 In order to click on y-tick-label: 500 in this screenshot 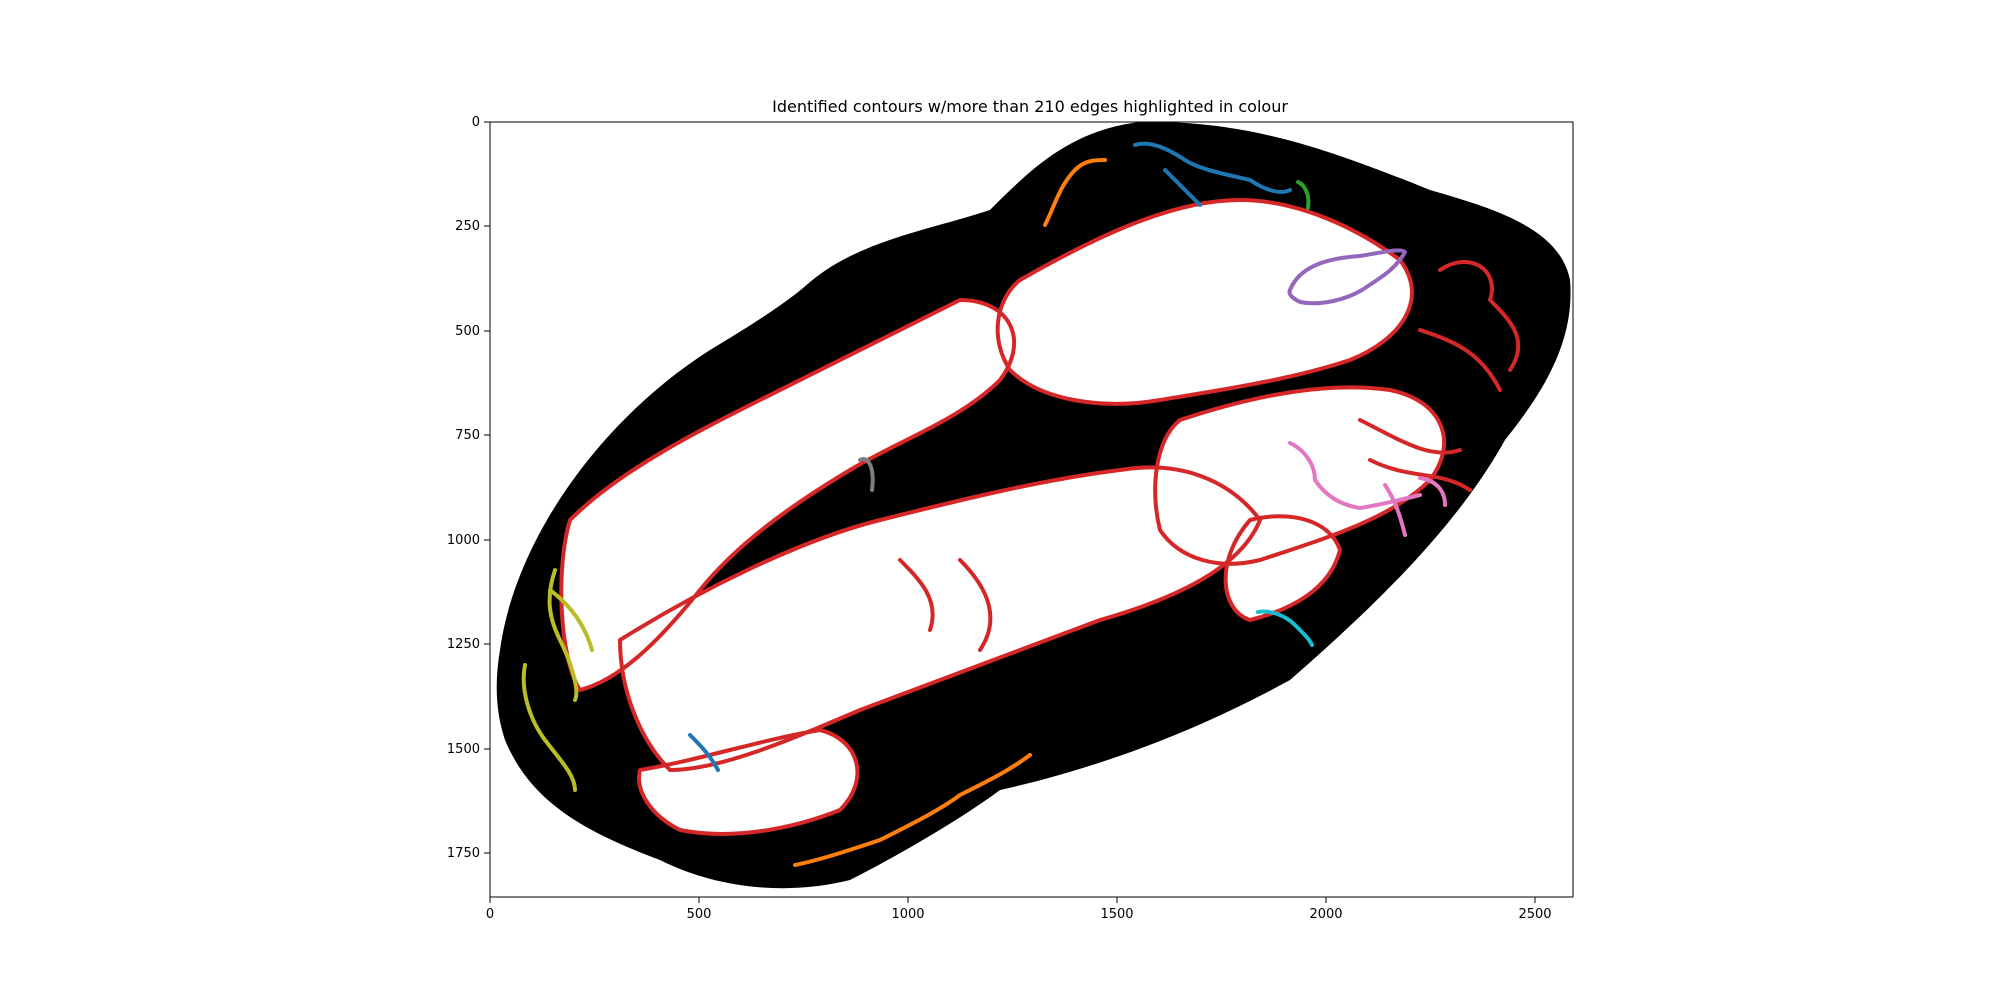, I will do `click(467, 331)`.